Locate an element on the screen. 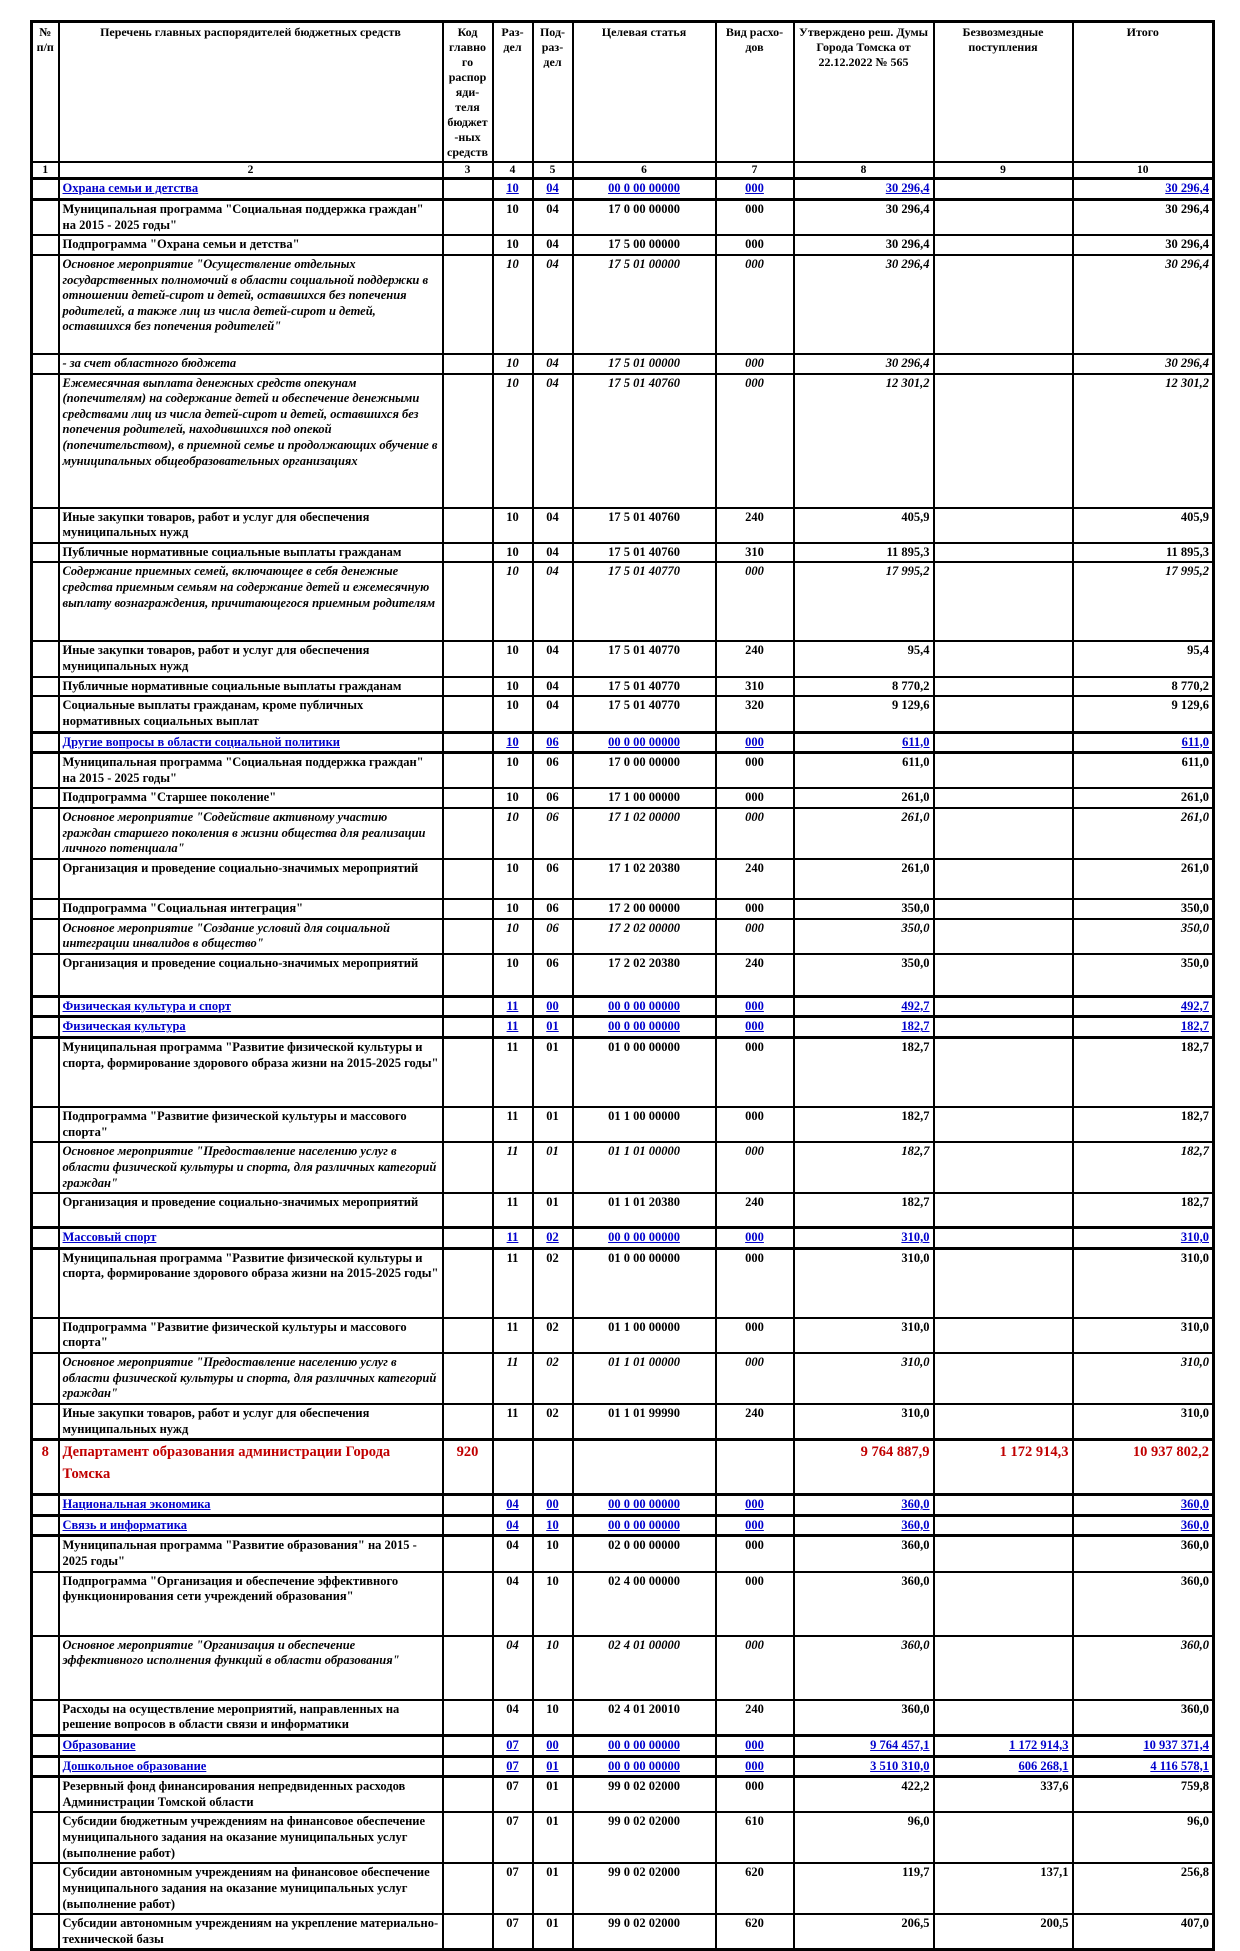 This screenshot has height=1951, width=1240. target-article-cell: 17 1 02 20380 is located at coordinates (644, 878).